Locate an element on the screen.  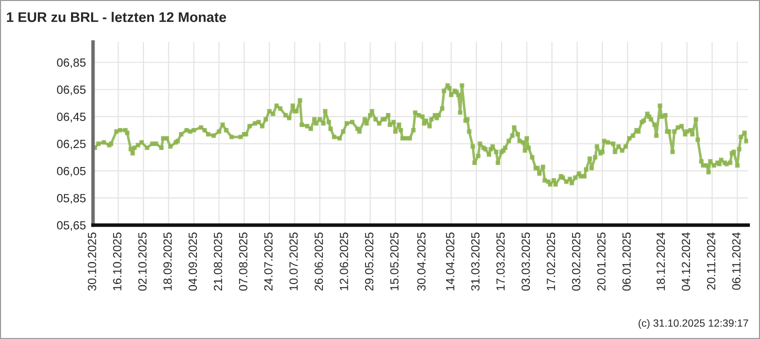
x-tick-label: 06.01.2025 is located at coordinates (626, 261).